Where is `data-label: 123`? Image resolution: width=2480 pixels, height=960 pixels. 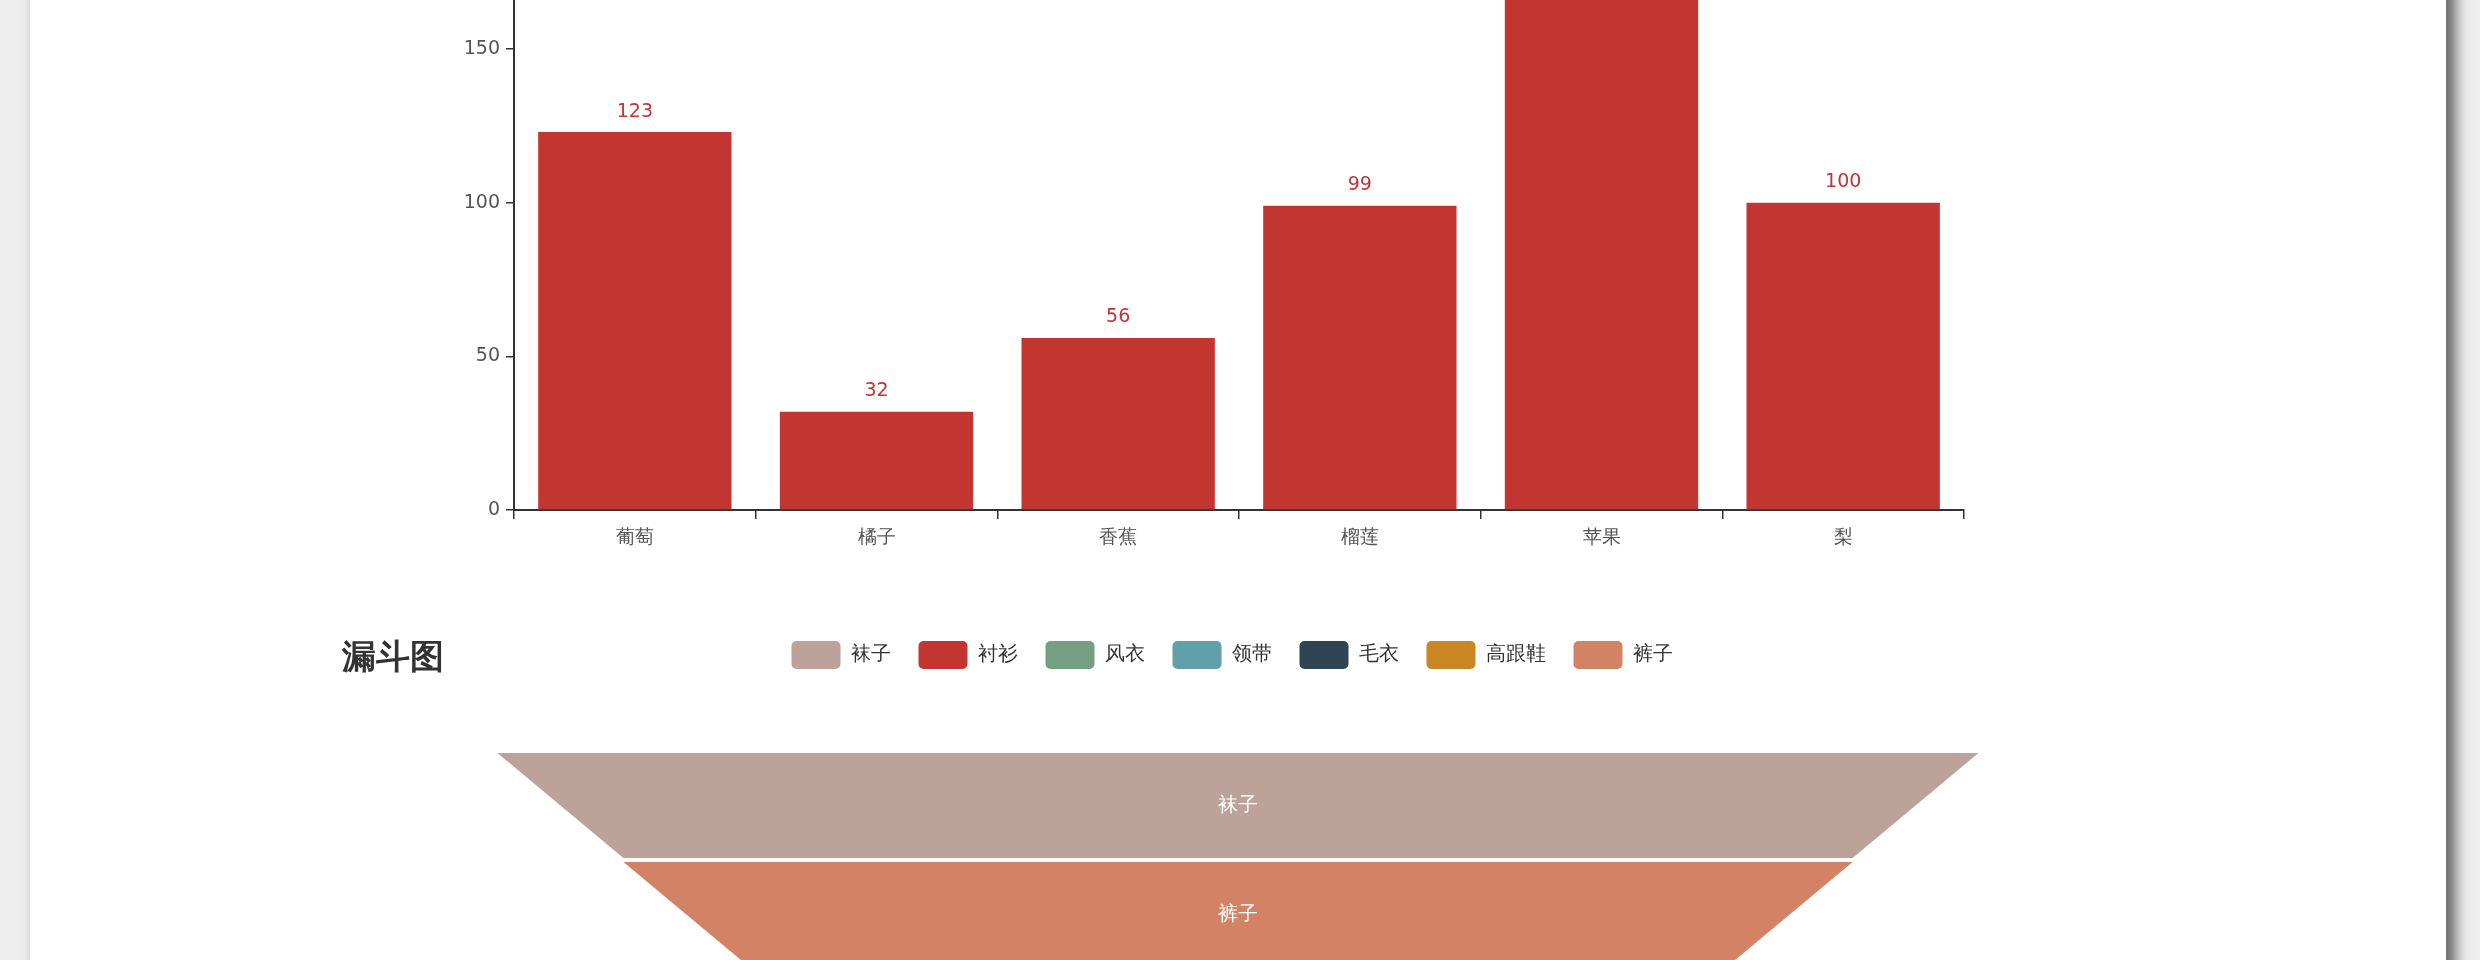
data-label: 123 is located at coordinates (634, 109).